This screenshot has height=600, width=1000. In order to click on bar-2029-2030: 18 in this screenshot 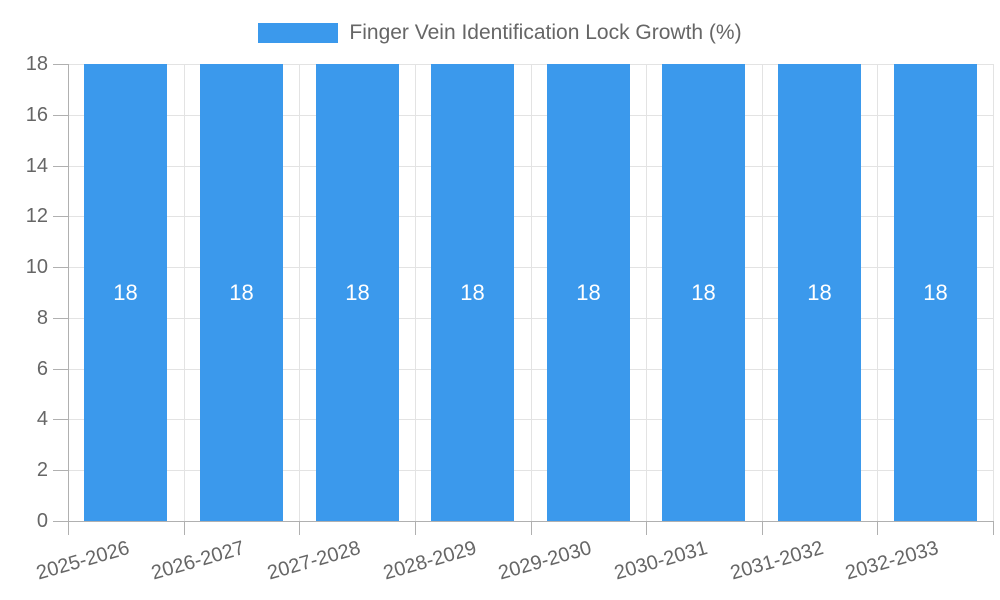, I will do `click(588, 292)`.